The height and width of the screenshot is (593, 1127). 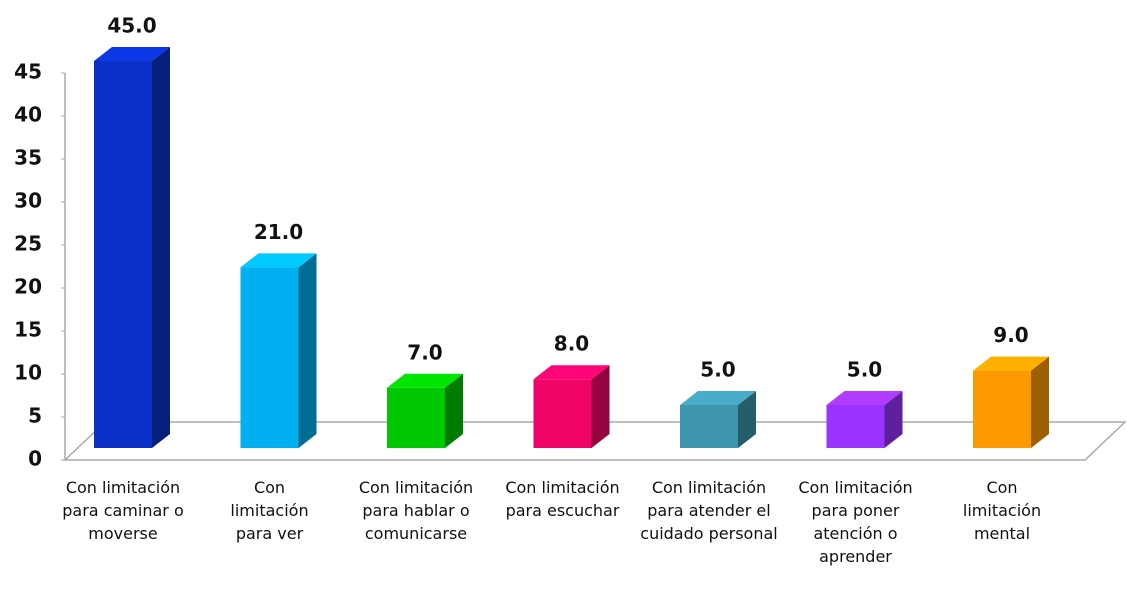 I want to click on x-tick-label: Con limitación para hablar o comunicarse, so click(x=416, y=510).